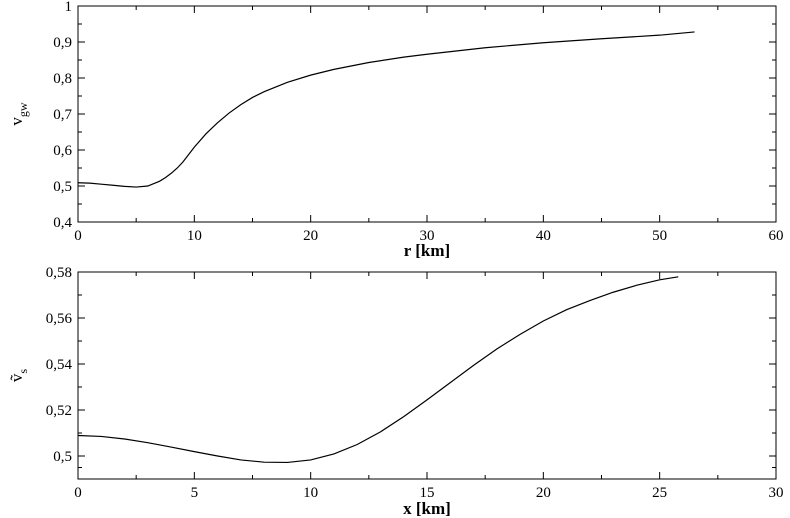 The image size is (790, 518). Describe the element at coordinates (62, 223) in the screenshot. I see `y-tick-label: 0,4` at that location.